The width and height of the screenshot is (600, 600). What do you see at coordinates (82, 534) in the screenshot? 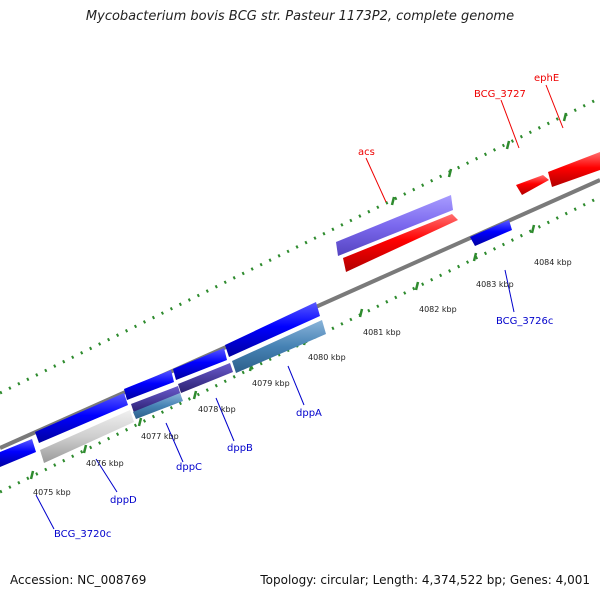
I see `label-BCG_3720c: BCG_3720c` at bounding box center [82, 534].